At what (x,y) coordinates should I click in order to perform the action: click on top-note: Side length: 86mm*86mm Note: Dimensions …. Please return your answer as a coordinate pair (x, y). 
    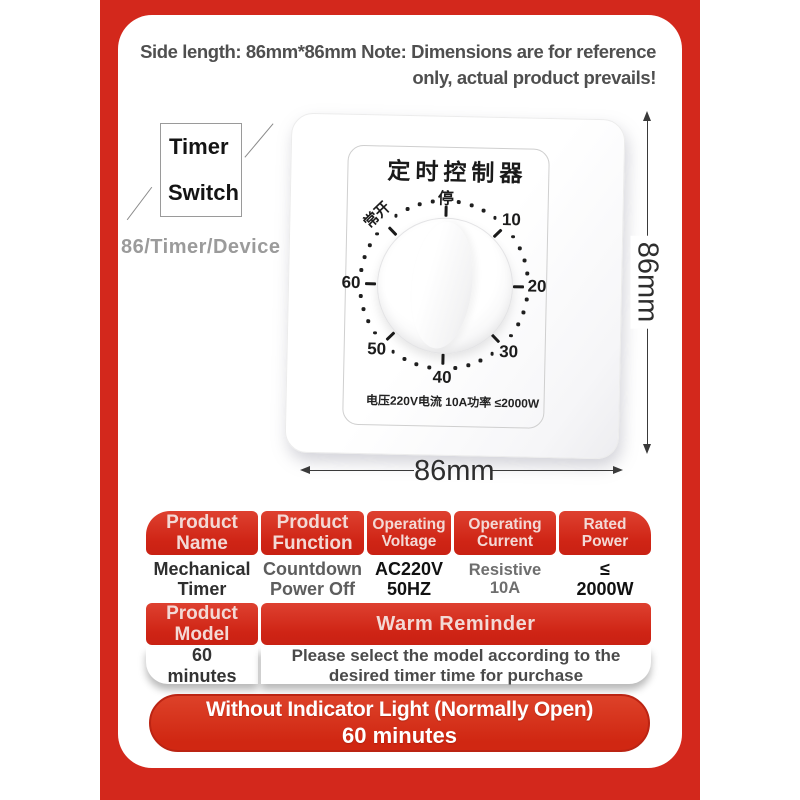
    Looking at the image, I should click on (391, 65).